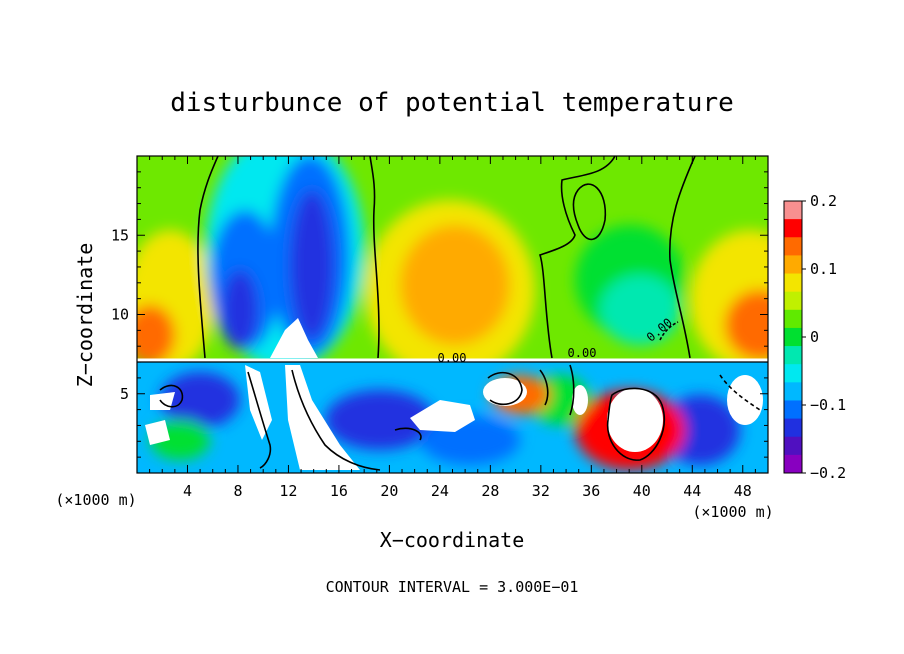  I want to click on colorbar-tick-label: −0.2, so click(828, 473).